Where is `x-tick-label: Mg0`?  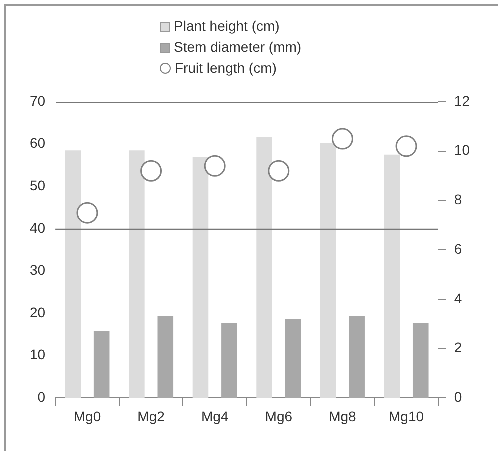
x-tick-label: Mg0 is located at coordinates (88, 416).